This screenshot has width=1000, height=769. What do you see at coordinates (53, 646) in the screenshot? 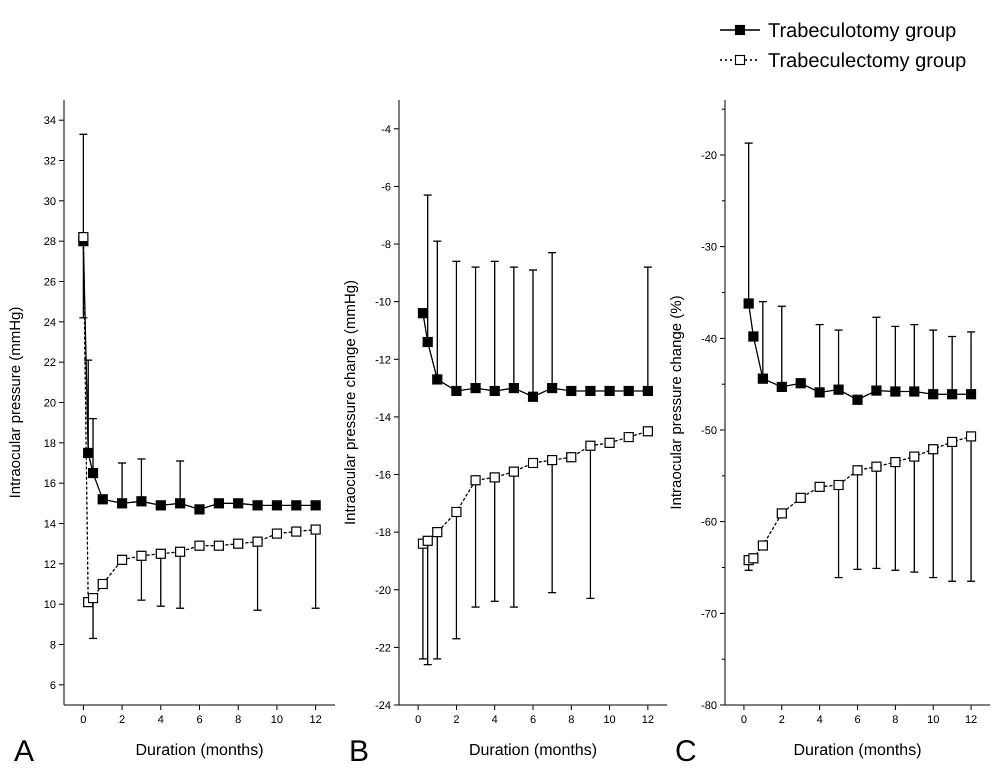
I see `y-tick-label: 8` at bounding box center [53, 646].